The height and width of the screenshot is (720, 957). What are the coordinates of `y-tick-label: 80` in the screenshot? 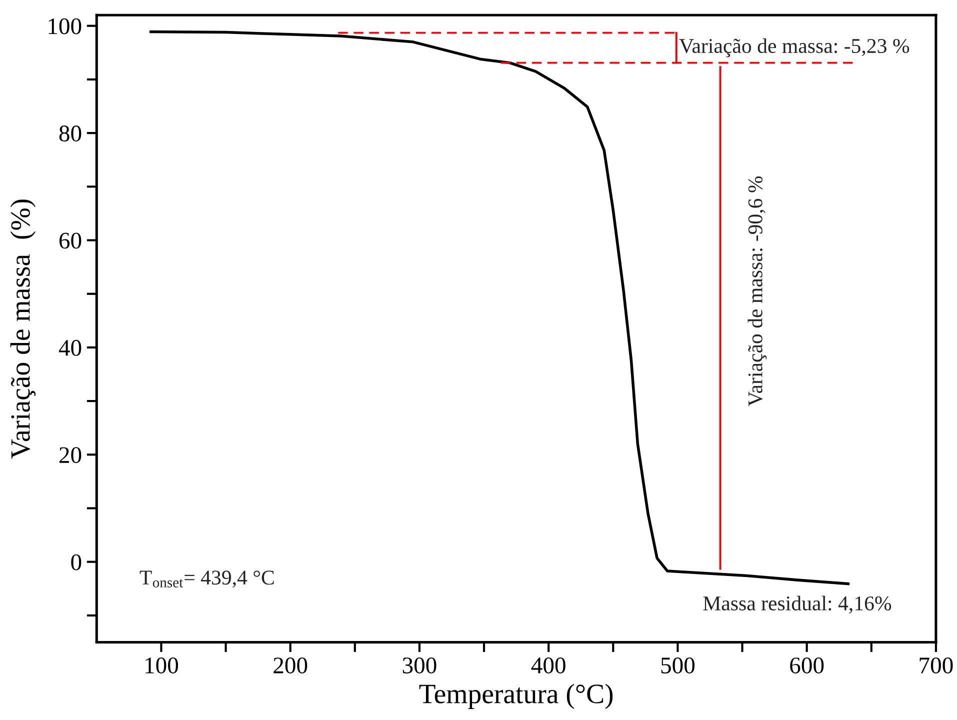 It's located at (70, 134).